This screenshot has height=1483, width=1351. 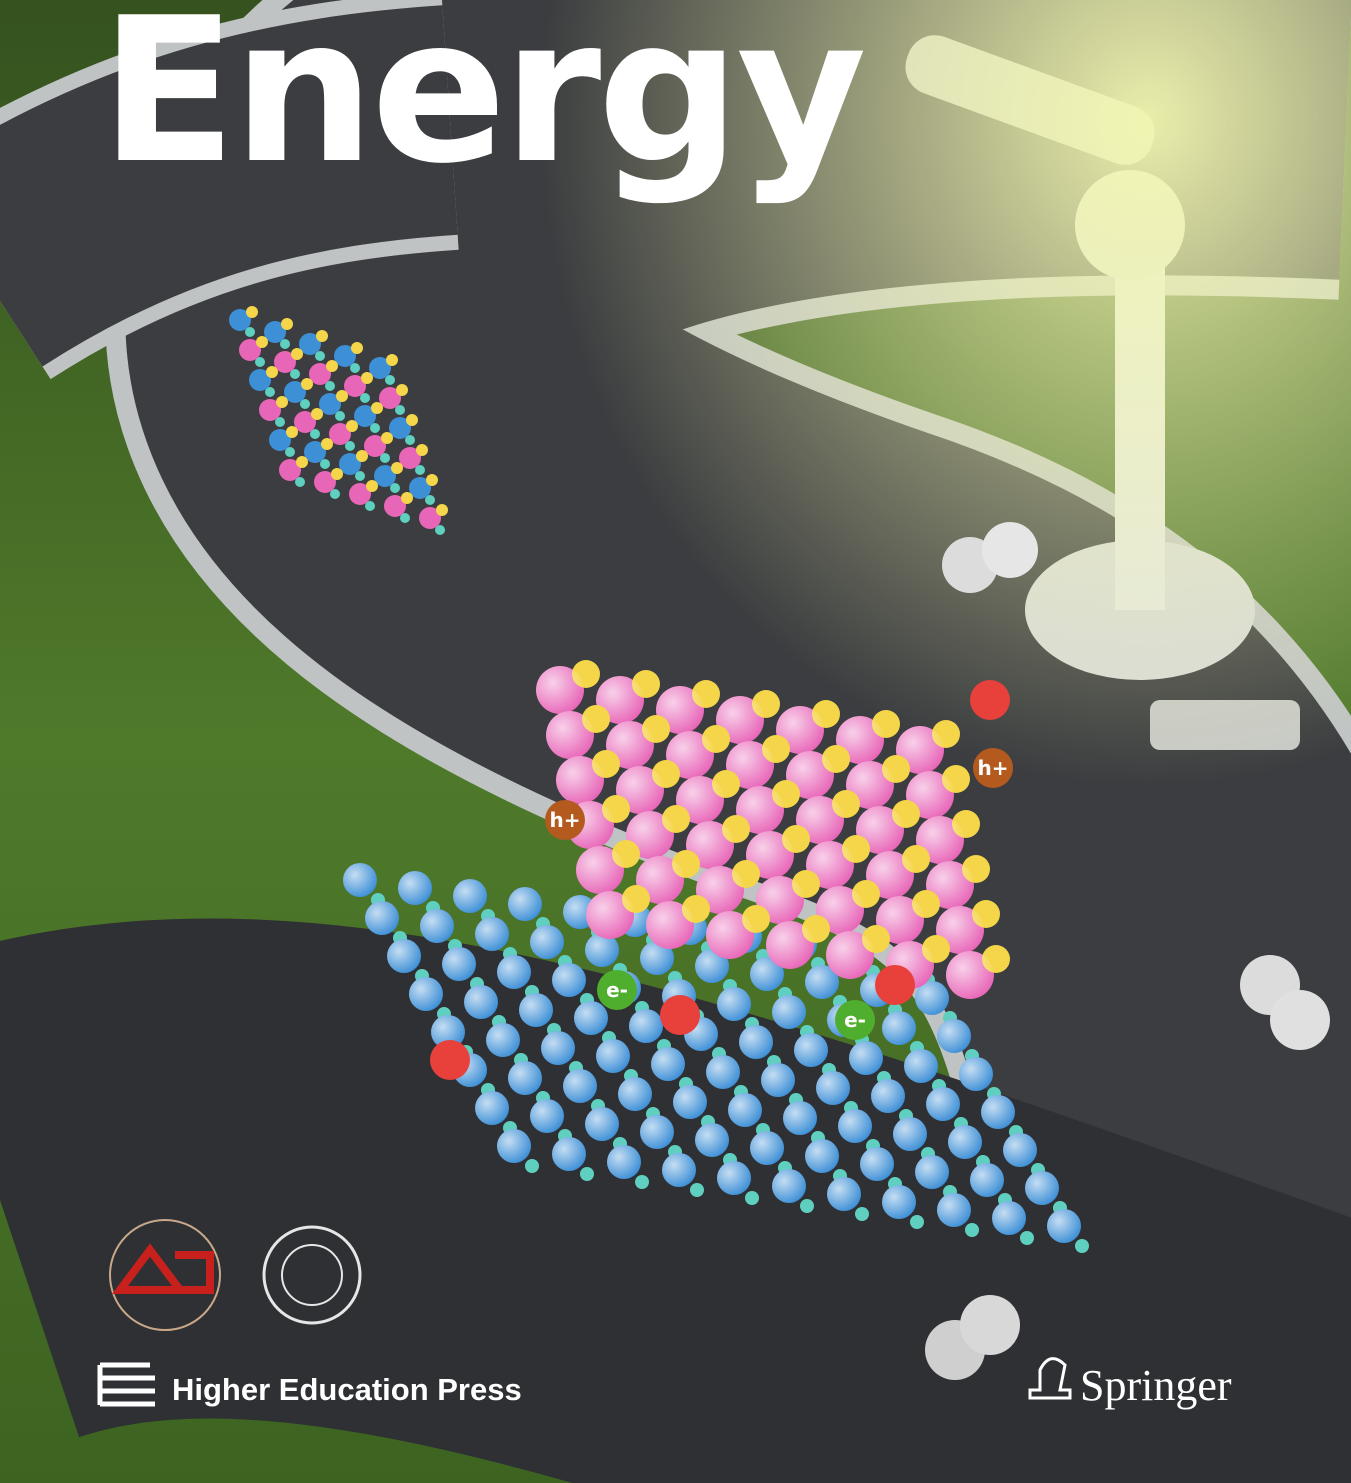 I want to click on publisher-name: Springer, so click(x=1156, y=1385).